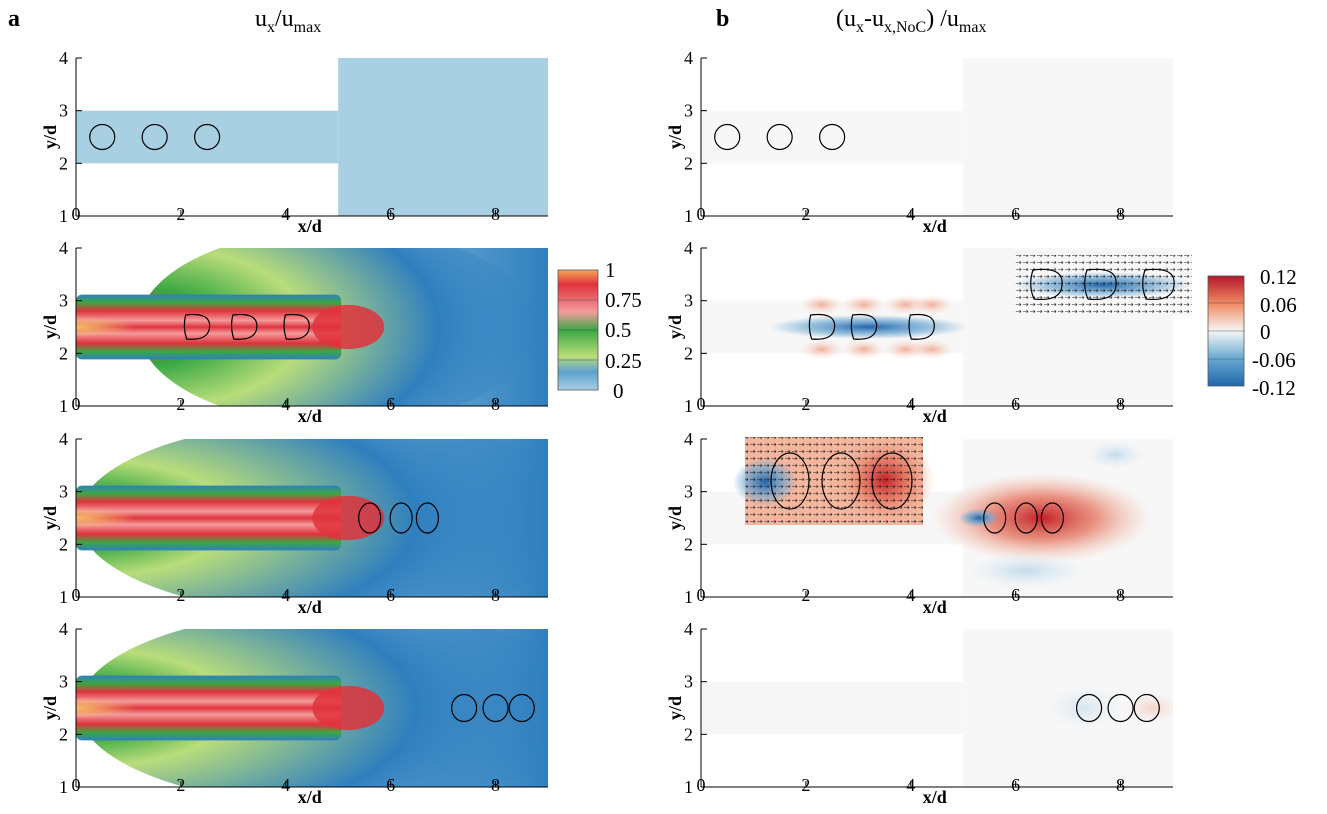 Image resolution: width=1327 pixels, height=814 pixels. I want to click on neg-lobe-bottom, so click(1026, 570).